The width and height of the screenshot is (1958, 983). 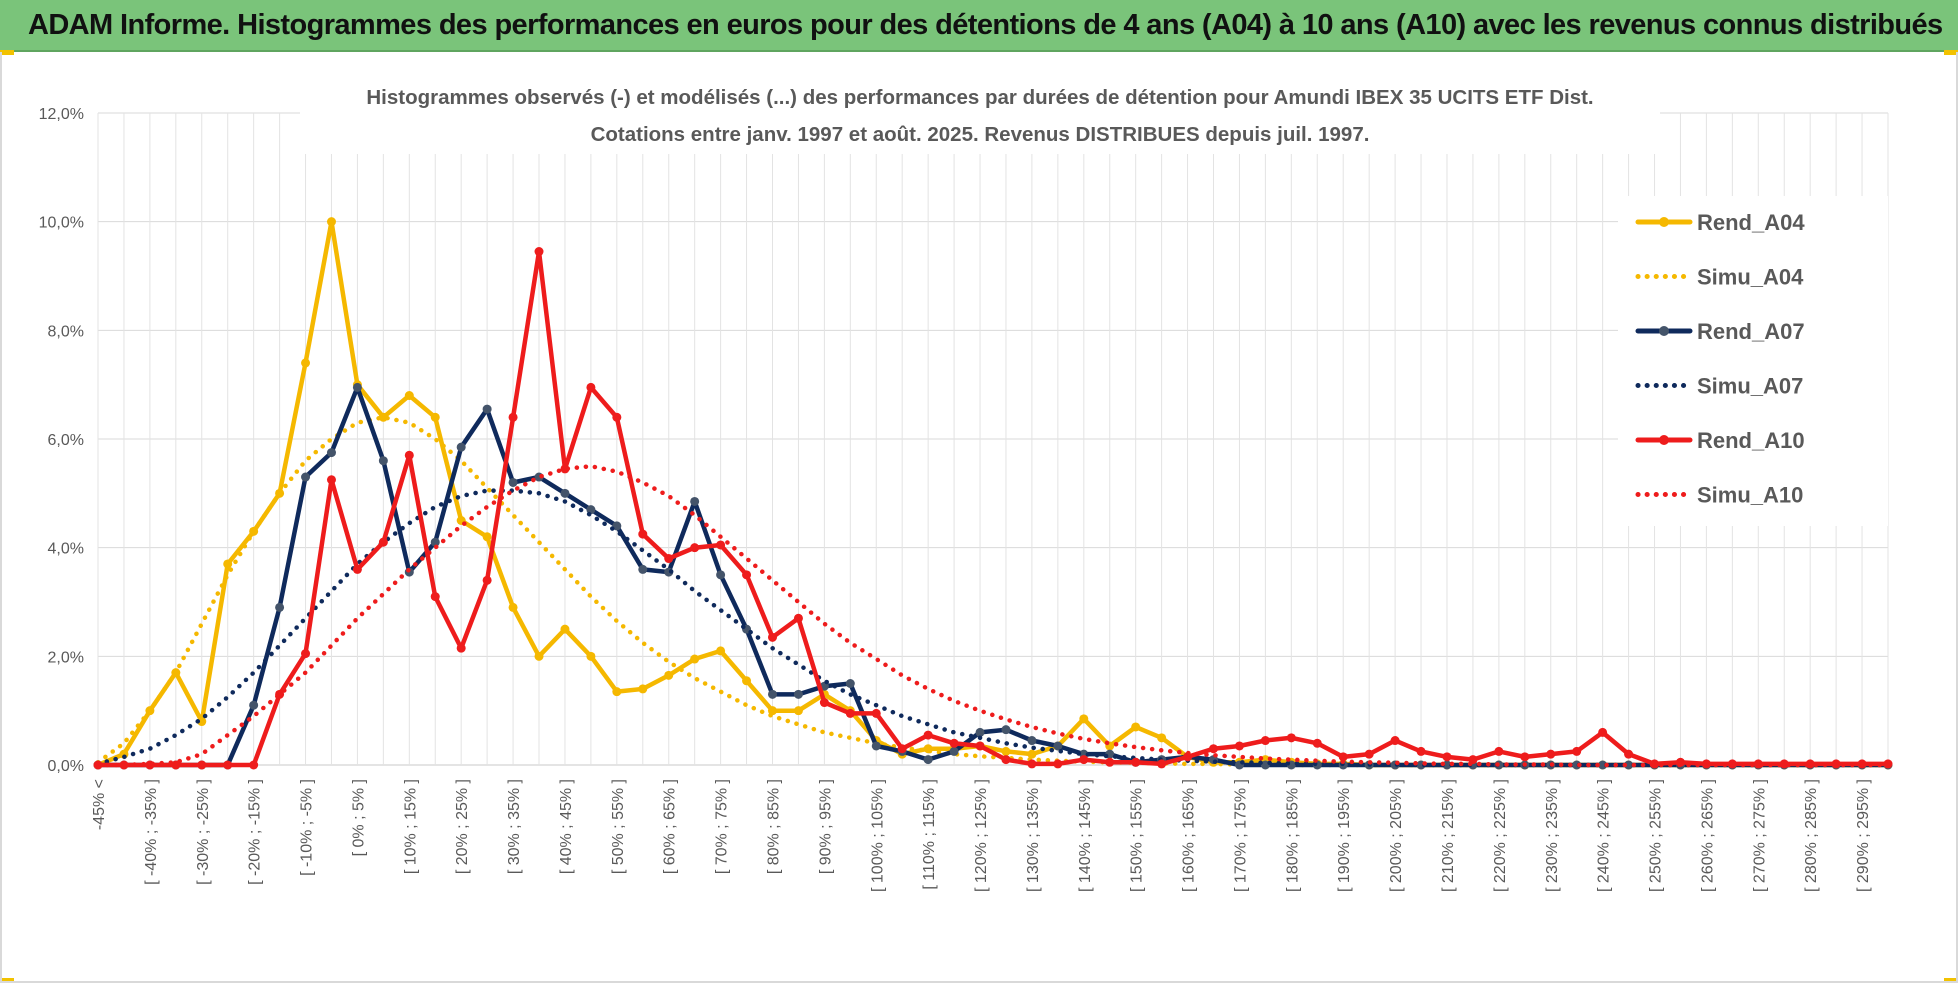 I want to click on x-tick-label: [ 80% ; 85% ], so click(x=773, y=826).